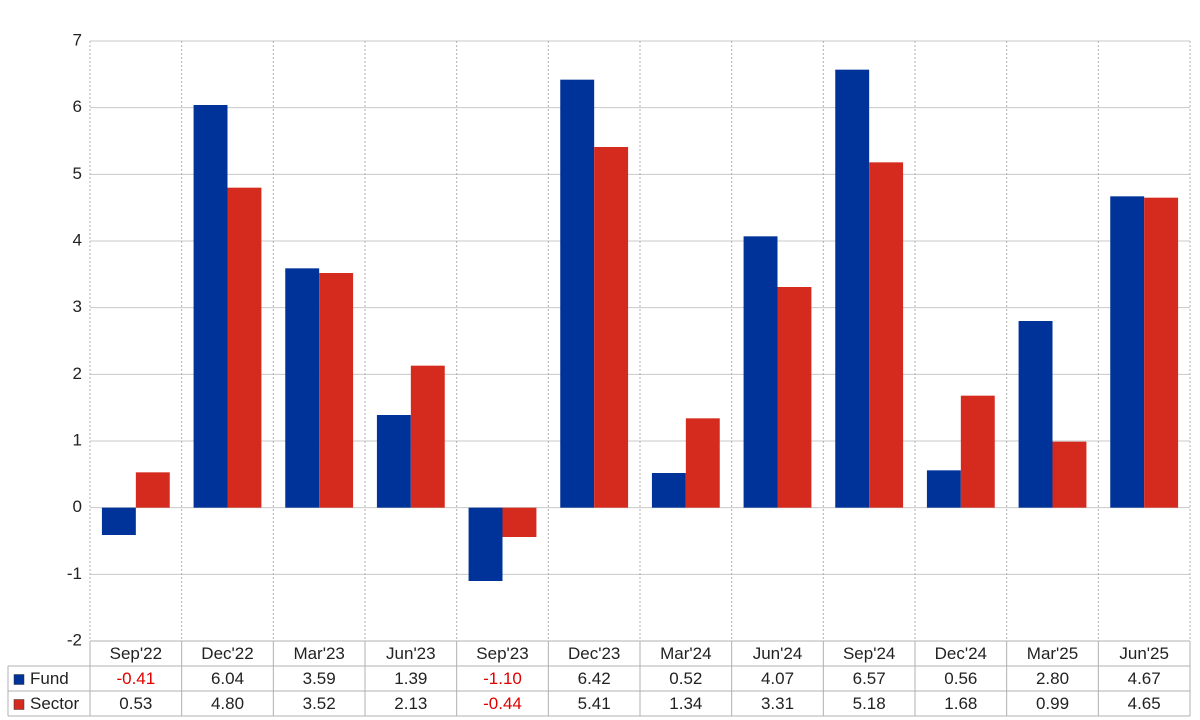 Image resolution: width=1200 pixels, height=720 pixels. I want to click on data-label: 1.68, so click(960, 703).